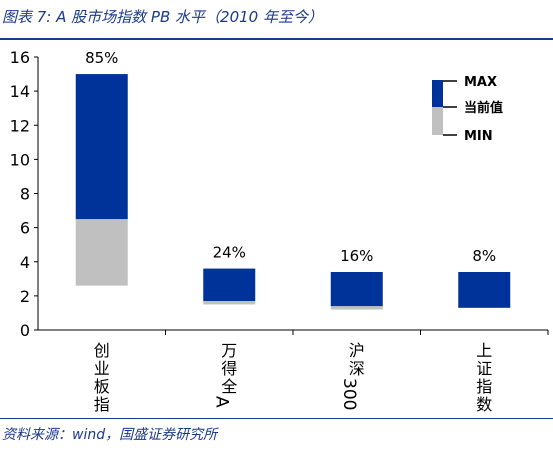 Image resolution: width=553 pixels, height=463 pixels. I want to click on y-tick-label: 2, so click(25, 296).